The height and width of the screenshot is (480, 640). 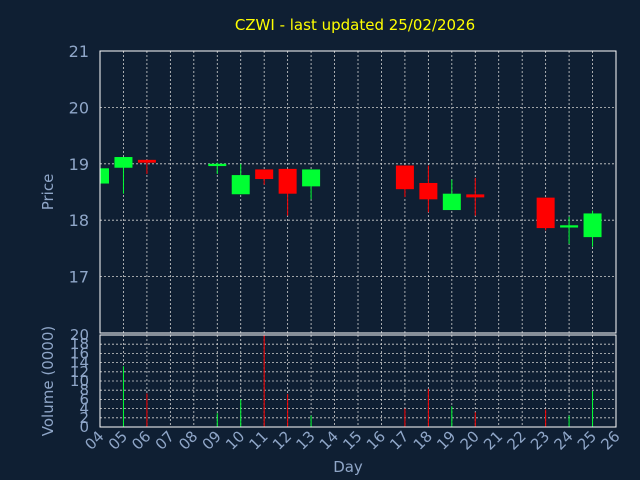 What do you see at coordinates (259, 440) in the screenshot?
I see `x-tick-label: 11` at bounding box center [259, 440].